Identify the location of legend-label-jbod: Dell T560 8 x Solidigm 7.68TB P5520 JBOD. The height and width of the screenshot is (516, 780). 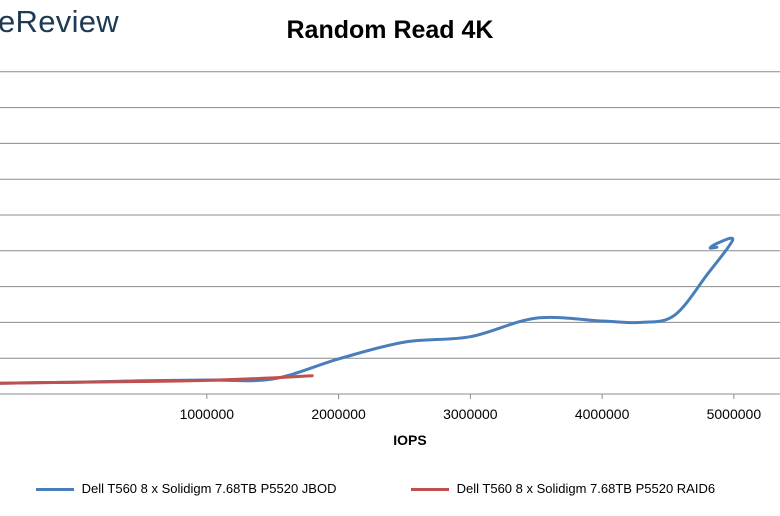
(209, 488).